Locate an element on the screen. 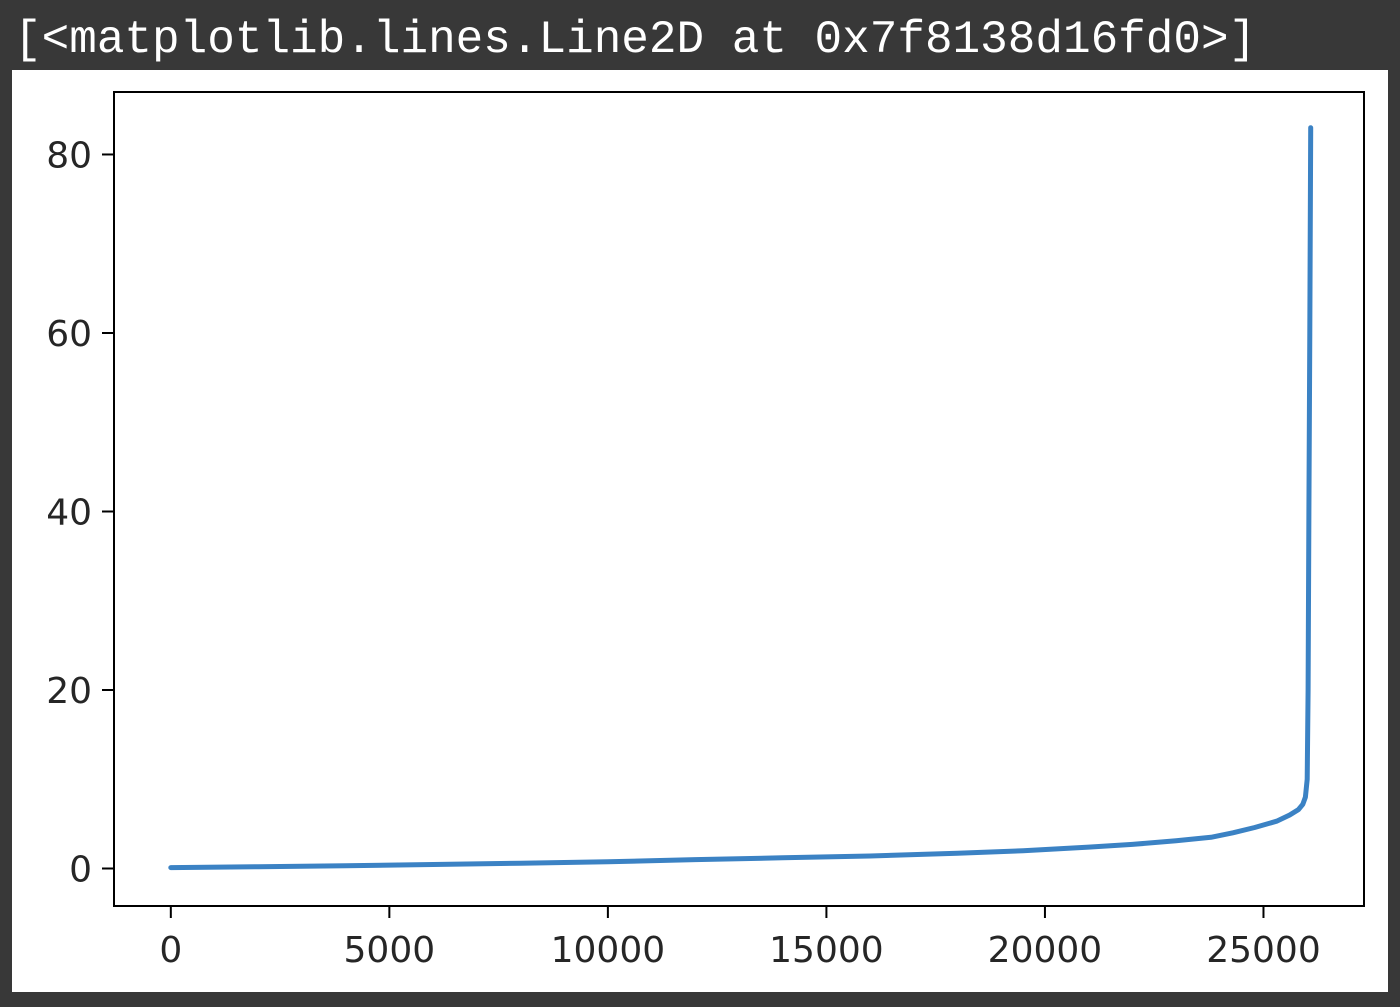 The image size is (1400, 1007). x-tick-label: 10000 is located at coordinates (608, 950).